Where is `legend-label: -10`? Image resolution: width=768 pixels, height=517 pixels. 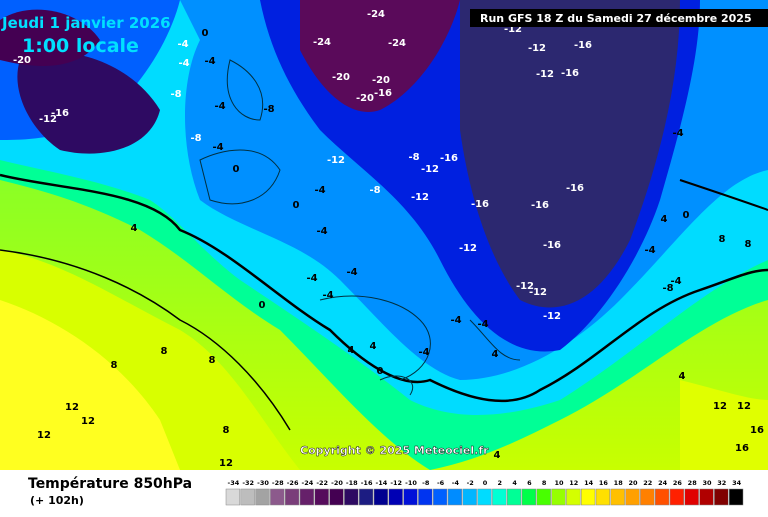
legend-label: -10 is located at coordinates (411, 483).